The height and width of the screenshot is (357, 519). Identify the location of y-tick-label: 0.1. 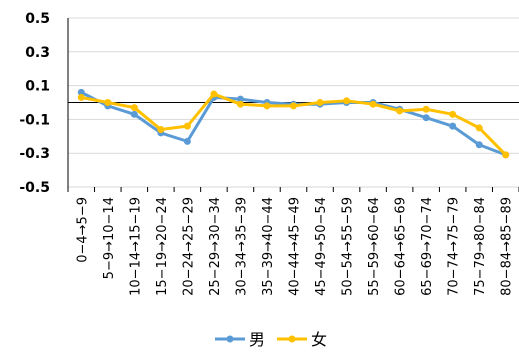
(37, 87).